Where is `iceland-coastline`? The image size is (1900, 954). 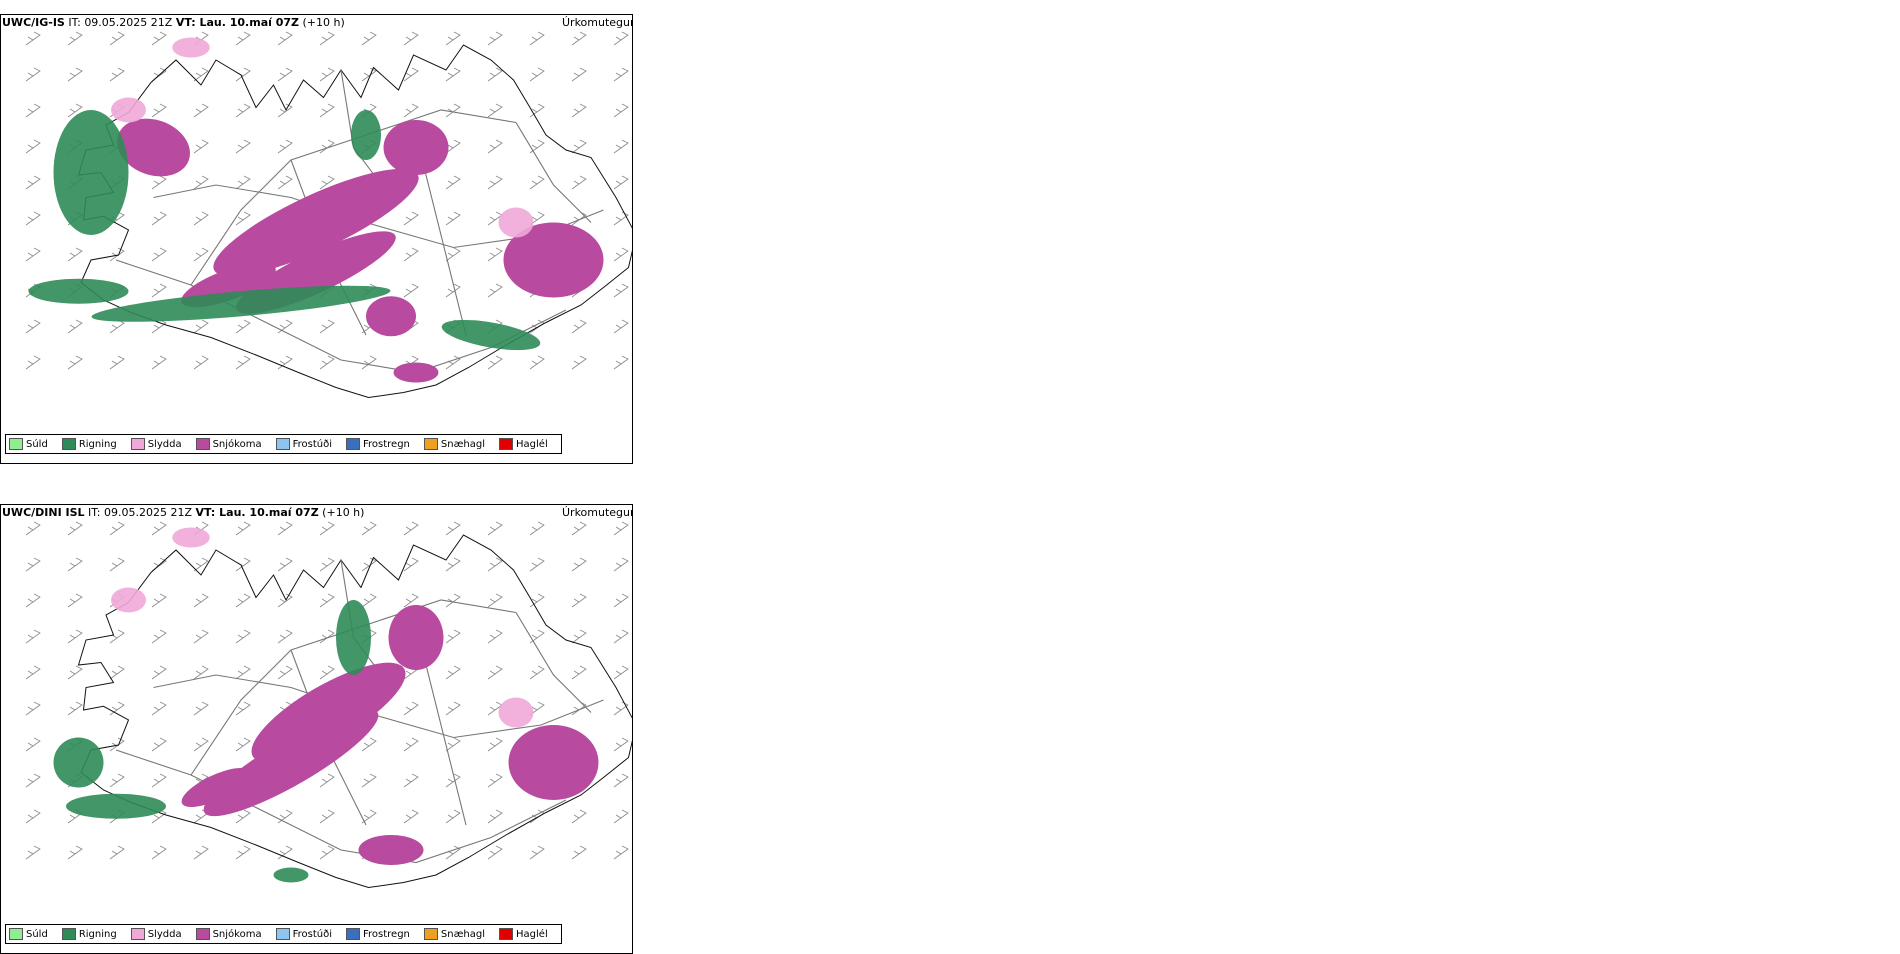
iceland-coastline is located at coordinates (354, 711).